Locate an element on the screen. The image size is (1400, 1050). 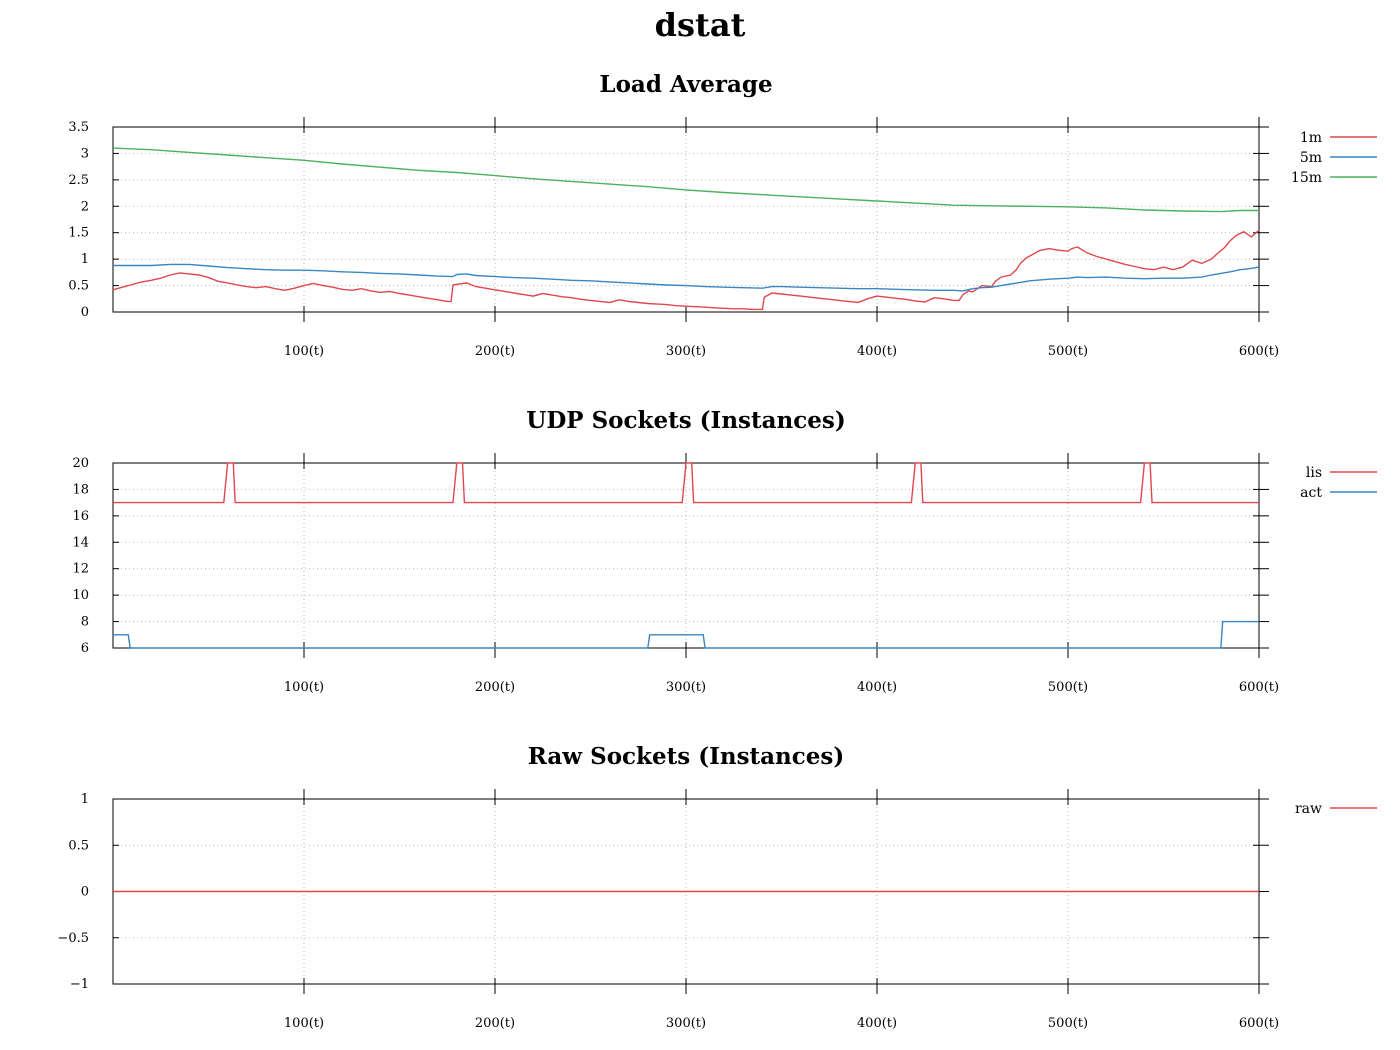
y-tick-label: 16 is located at coordinates (80, 516).